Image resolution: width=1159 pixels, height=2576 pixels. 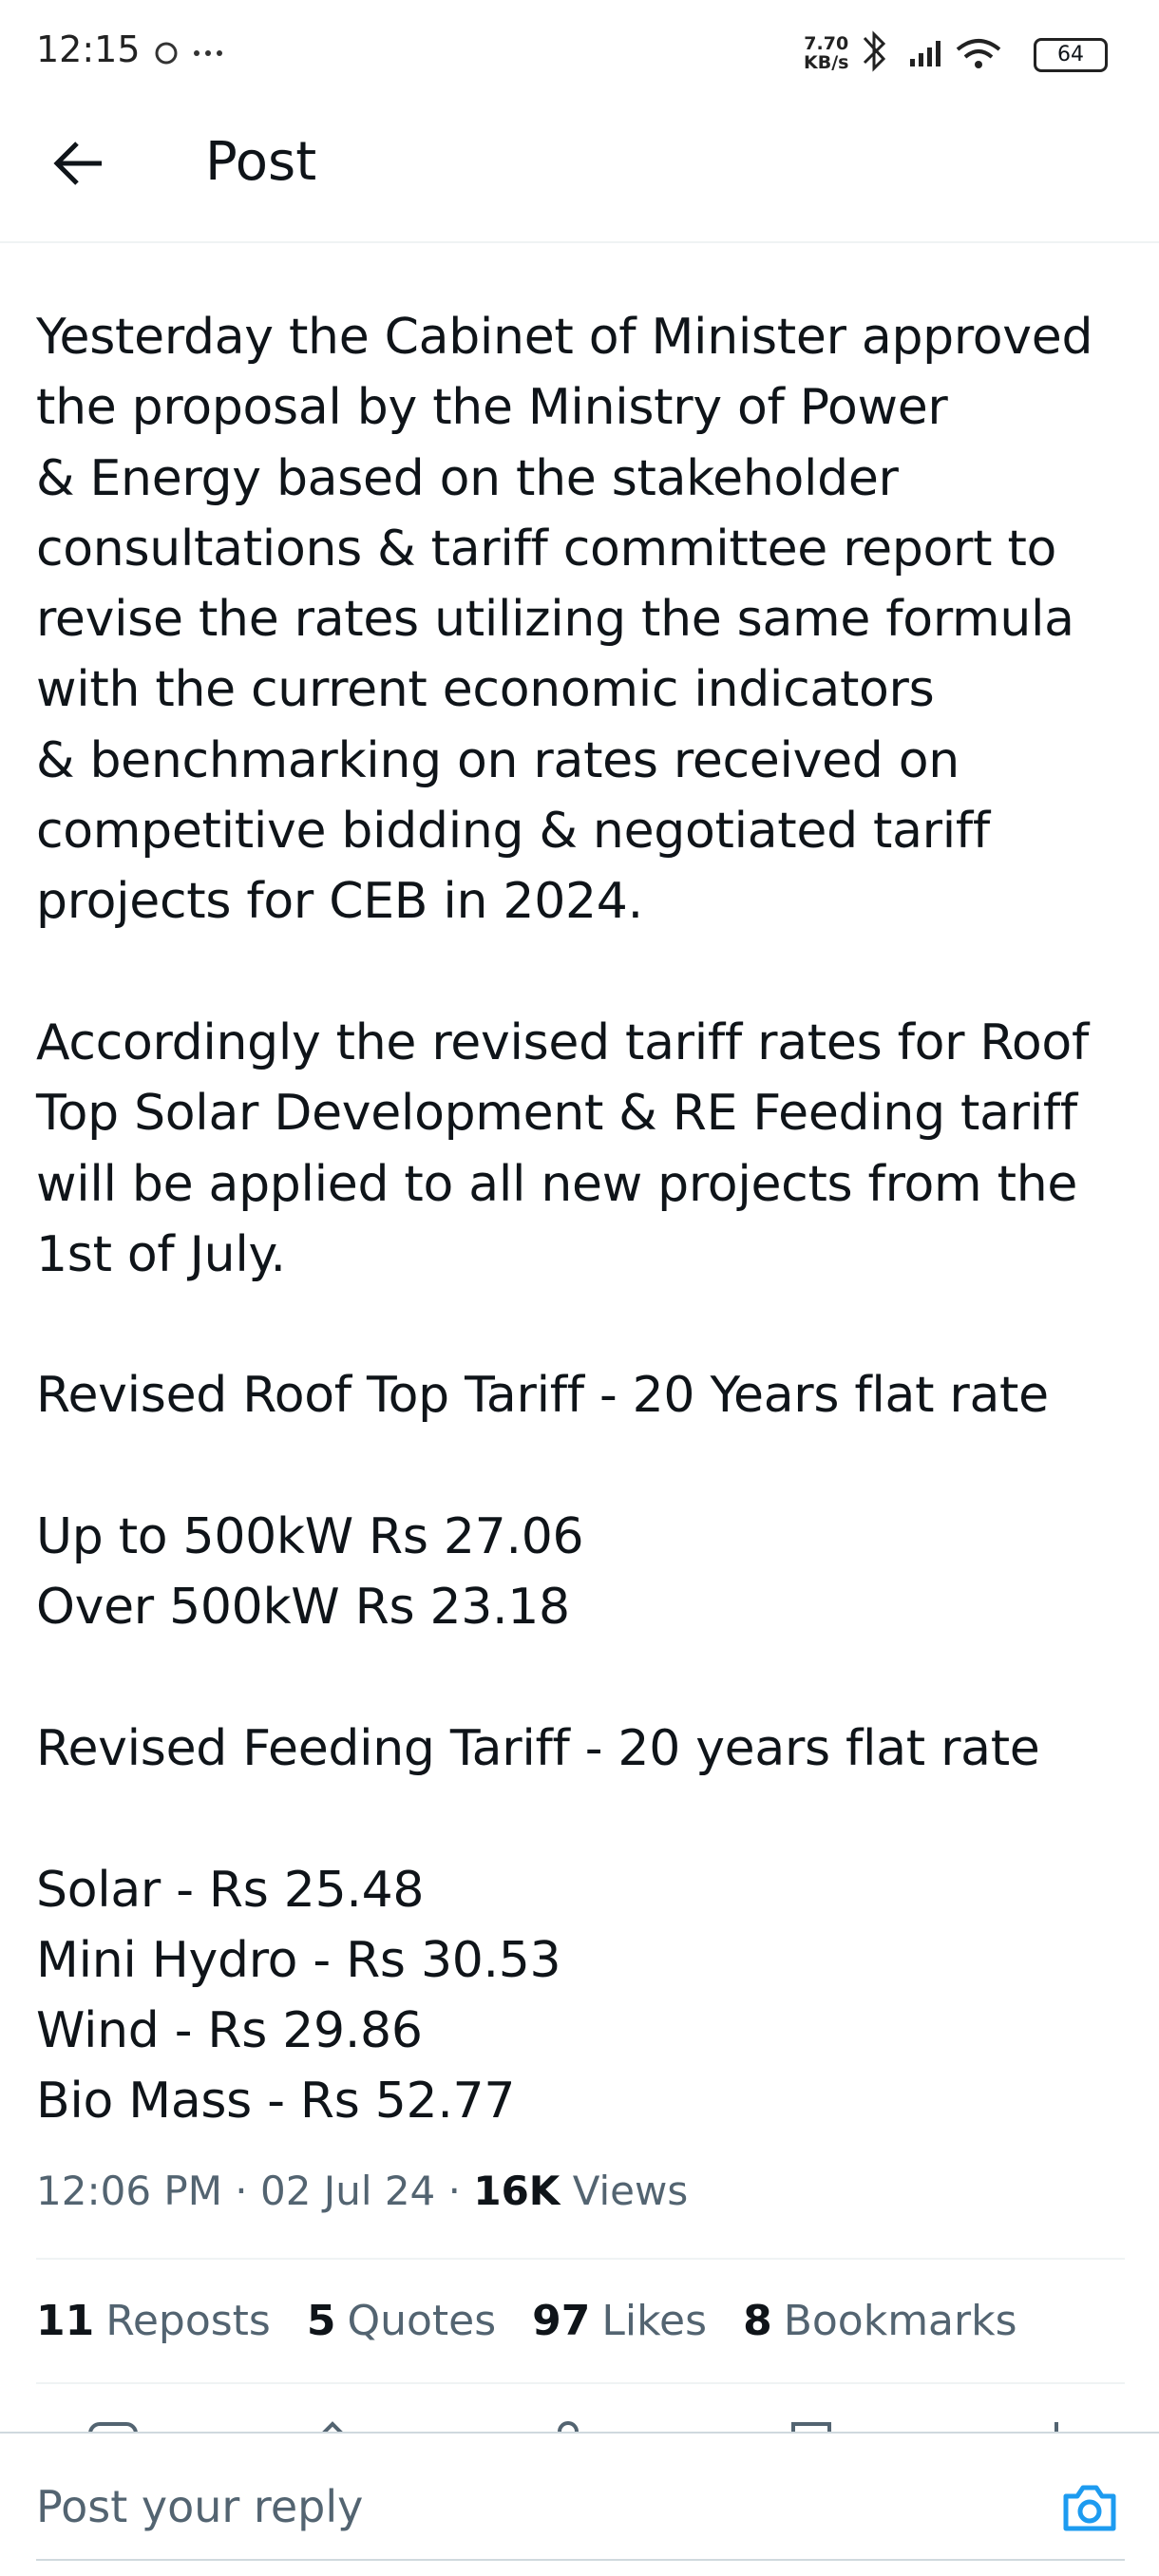 I want to click on text-line: Over 500kW Rs 23.18, so click(x=303, y=1608).